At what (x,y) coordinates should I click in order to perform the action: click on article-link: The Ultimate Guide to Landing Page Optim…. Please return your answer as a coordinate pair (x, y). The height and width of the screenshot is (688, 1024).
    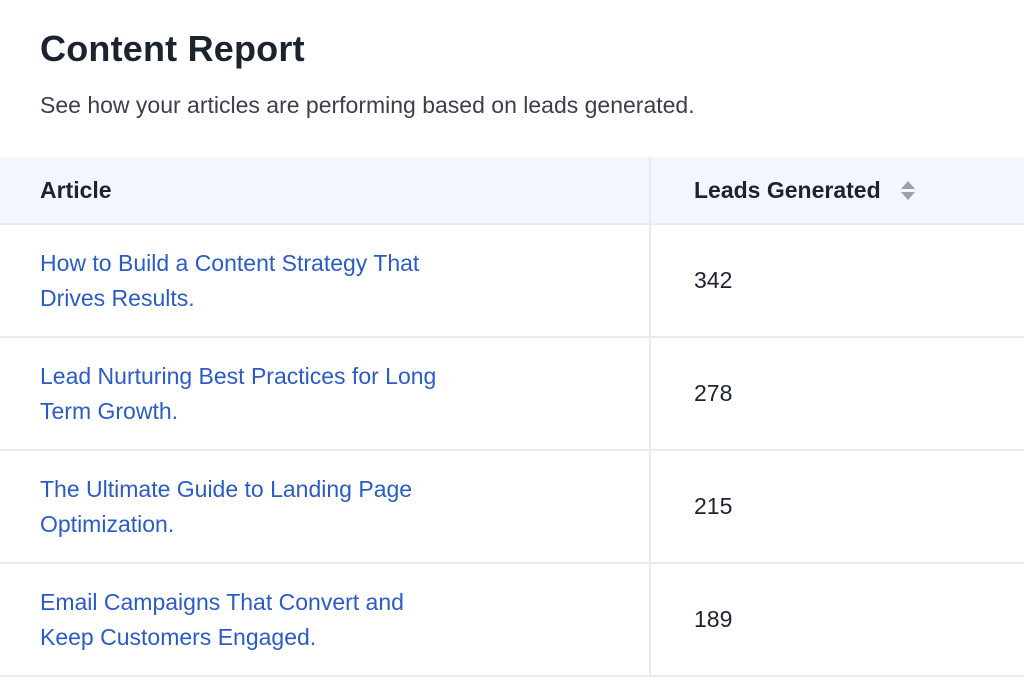
    Looking at the image, I should click on (226, 506).